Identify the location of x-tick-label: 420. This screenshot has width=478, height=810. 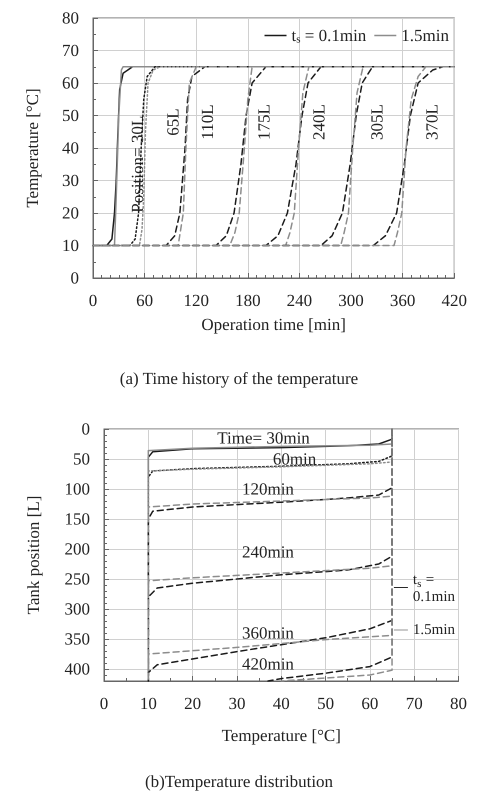
(454, 300).